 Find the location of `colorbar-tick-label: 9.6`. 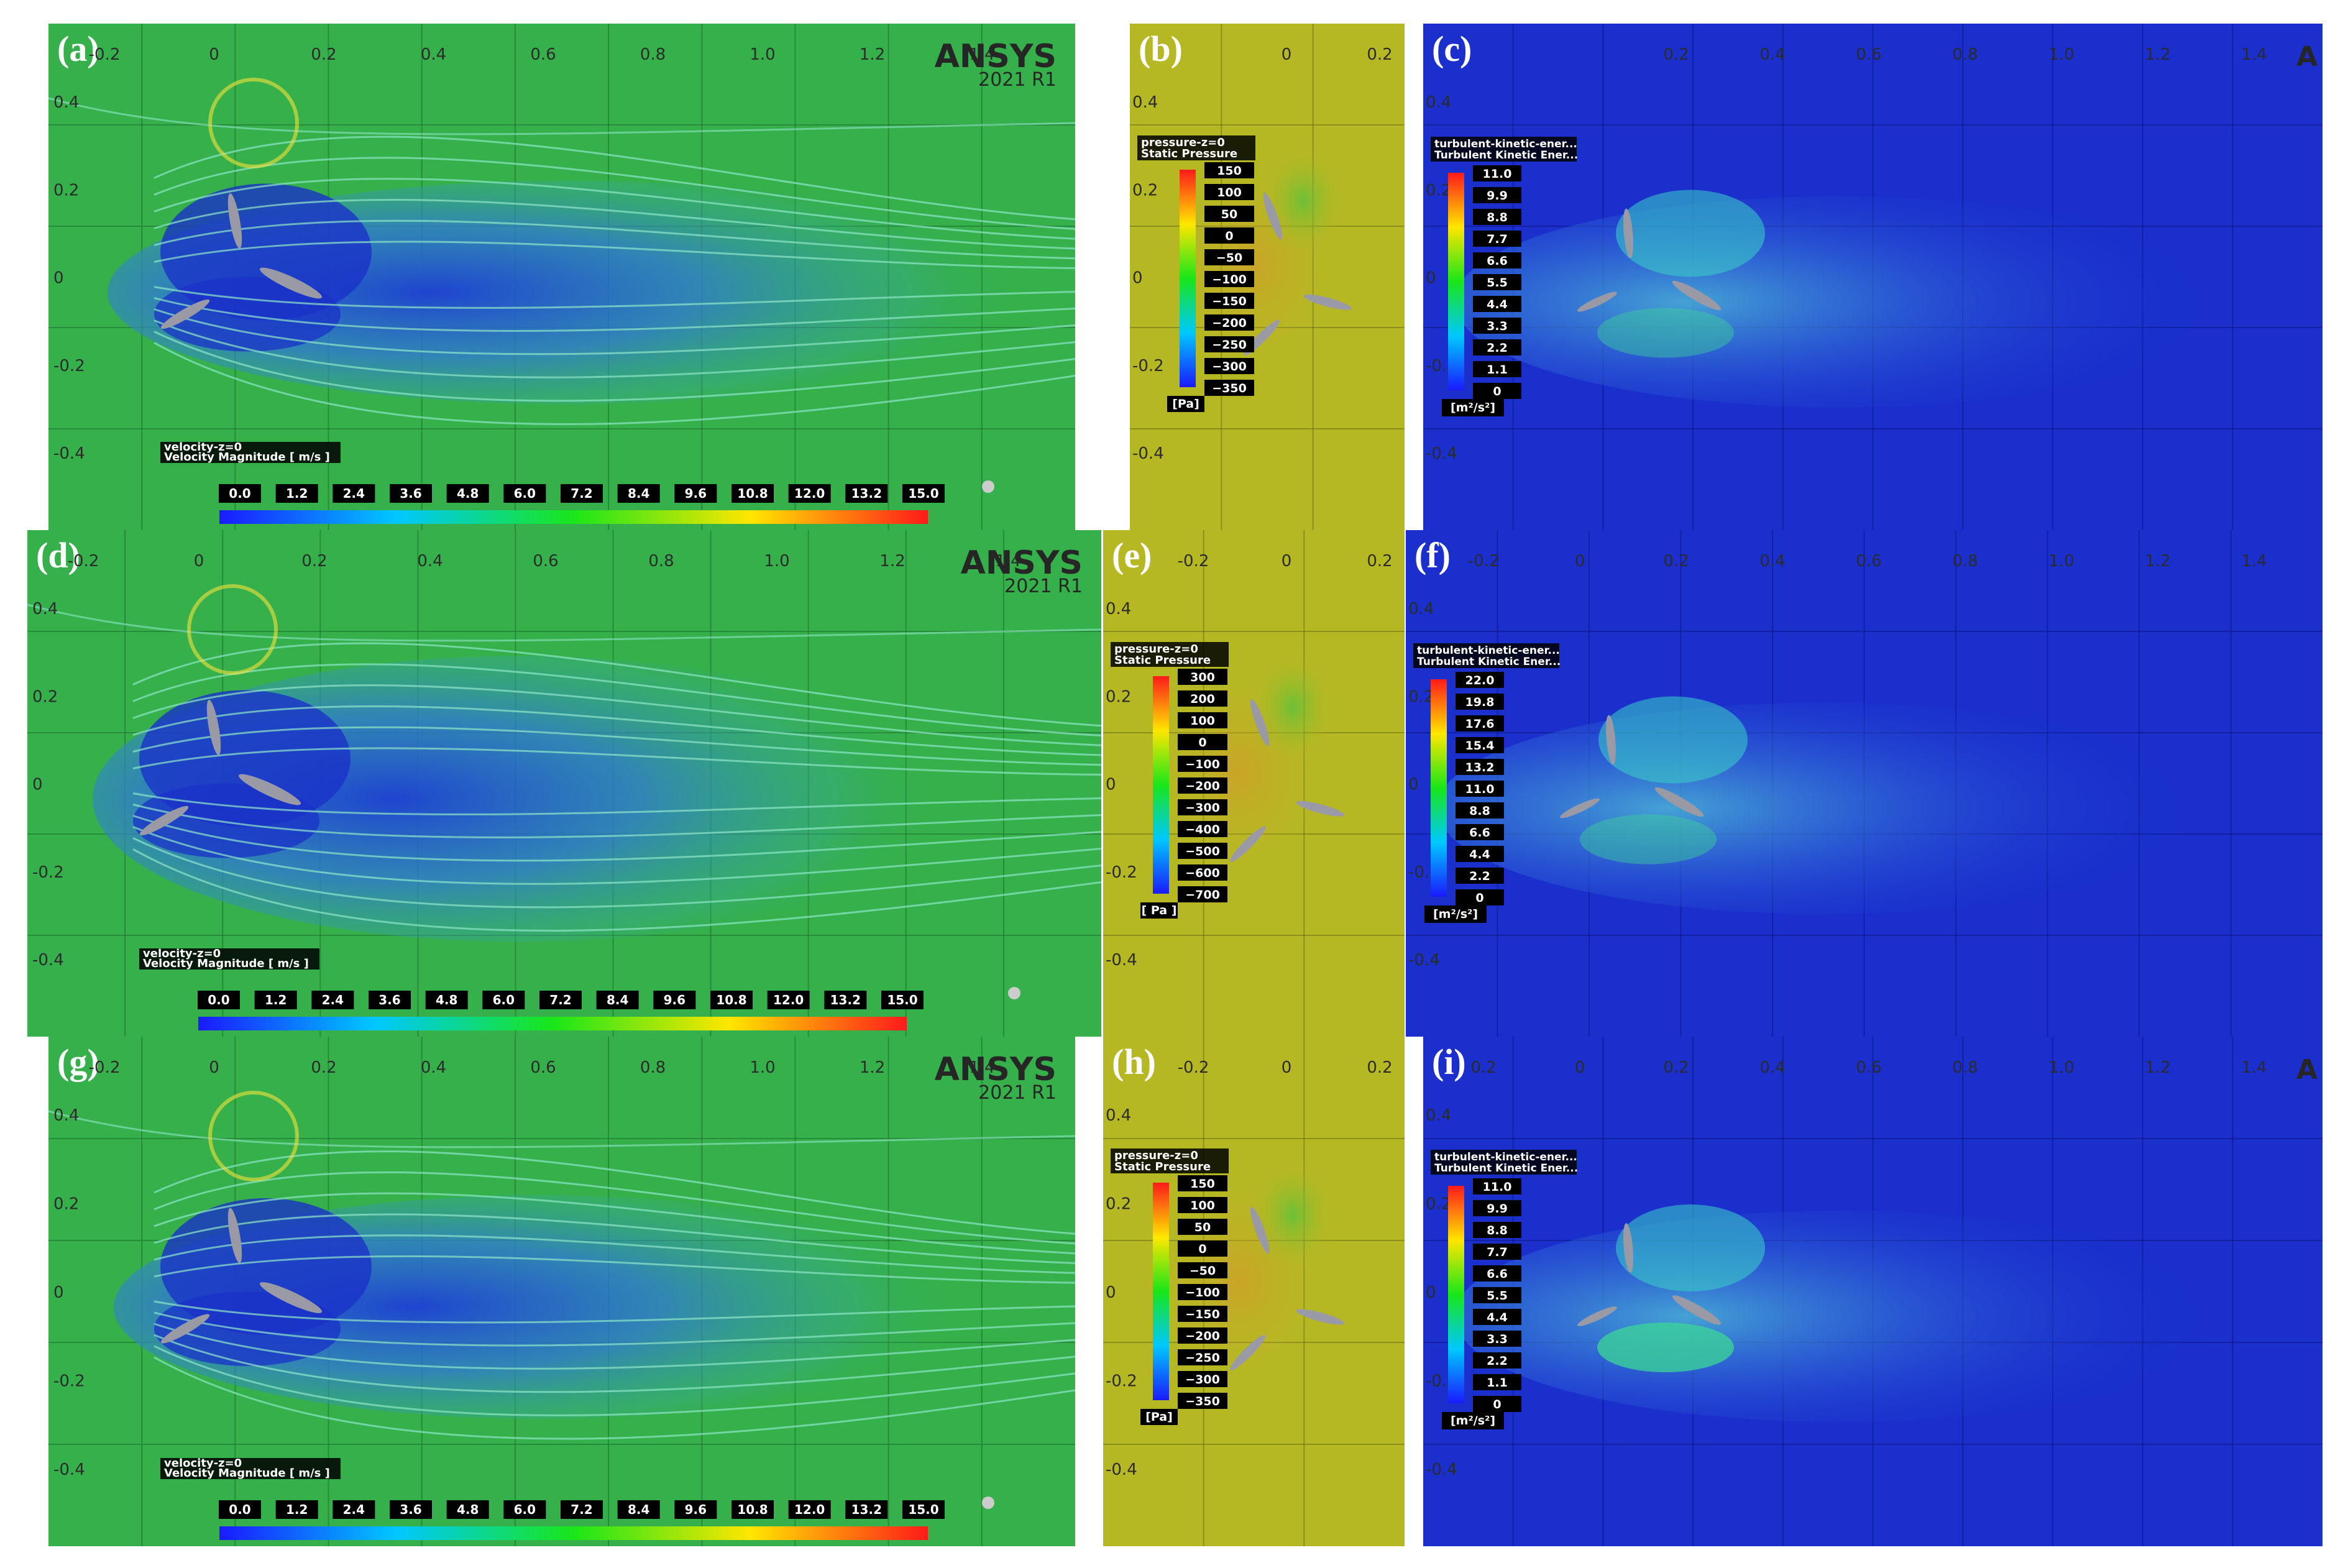

colorbar-tick-label: 9.6 is located at coordinates (696, 493).